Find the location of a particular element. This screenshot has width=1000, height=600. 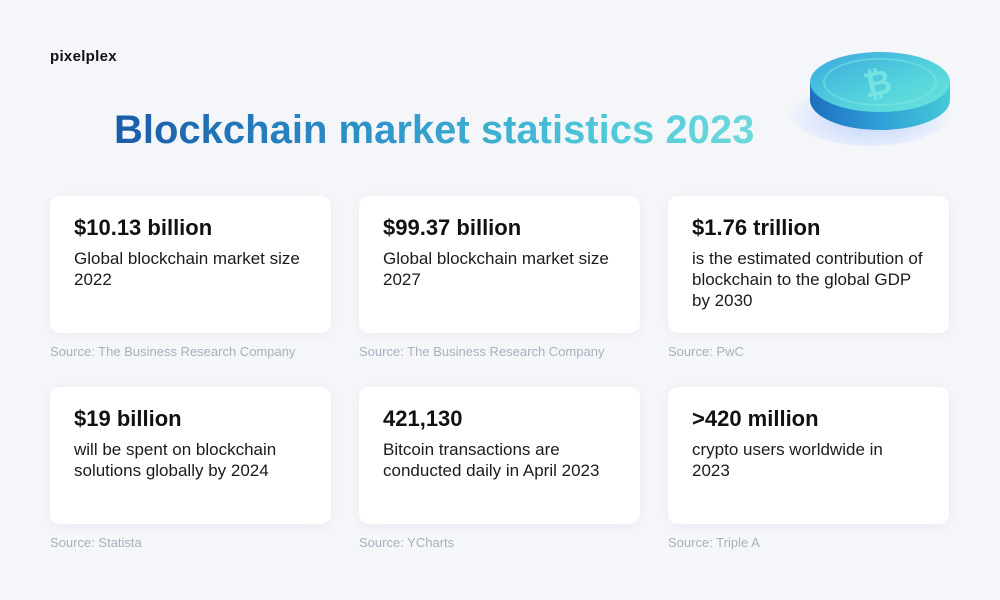

stat-description: Global blockchain market size 2027 is located at coordinates (496, 269).